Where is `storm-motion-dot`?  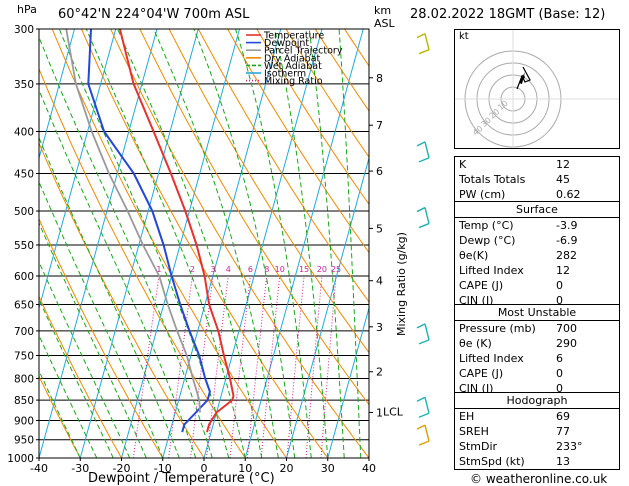 storm-motion-dot is located at coordinates (523, 77).